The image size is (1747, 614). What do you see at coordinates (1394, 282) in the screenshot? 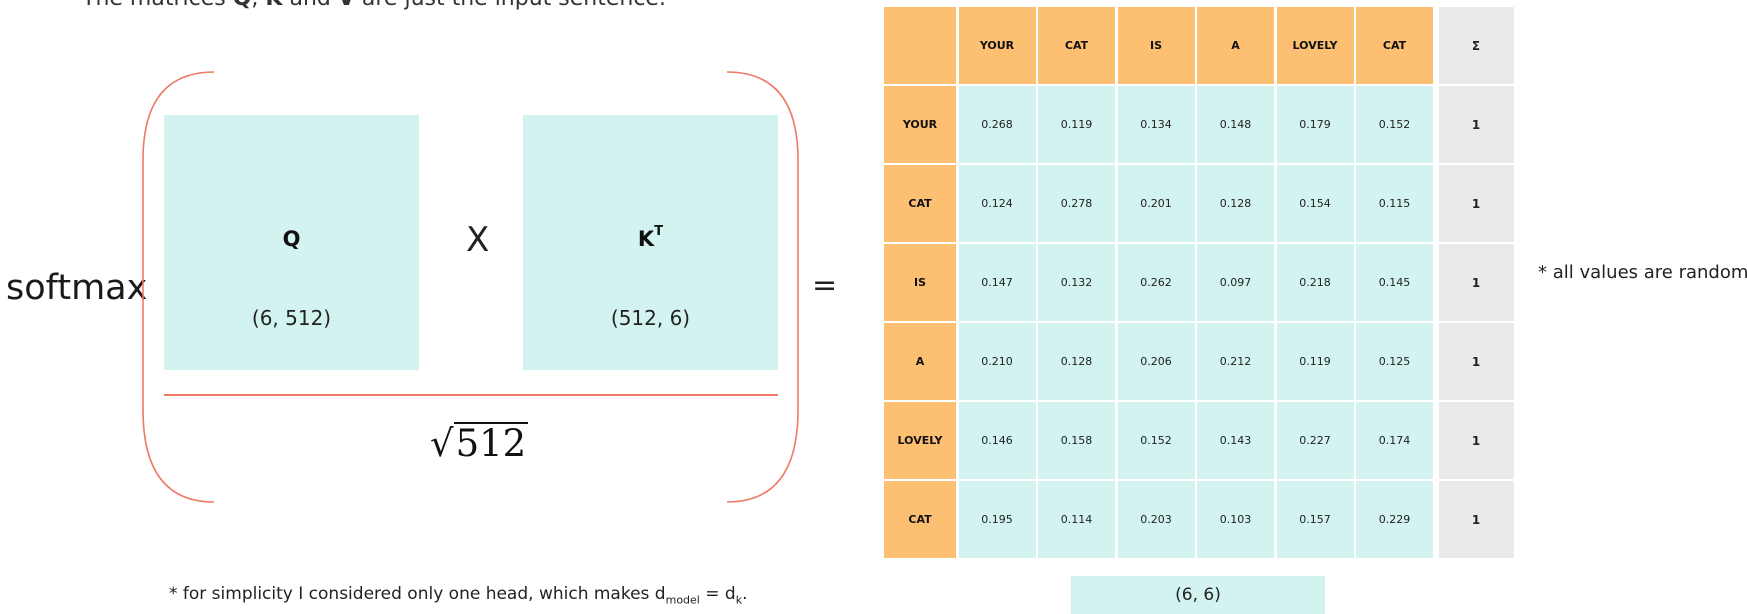
I see `score-cell: 0.145` at bounding box center [1394, 282].